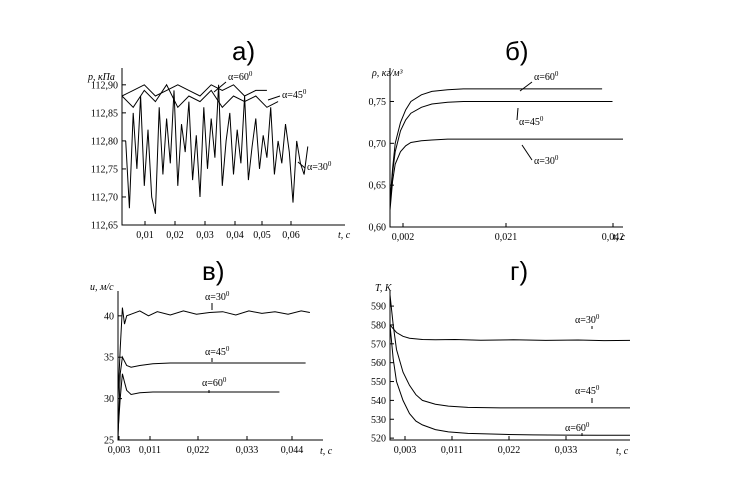 The height and width of the screenshot is (486, 730). I want to click on x-tick-label: 0,044, so click(292, 450).